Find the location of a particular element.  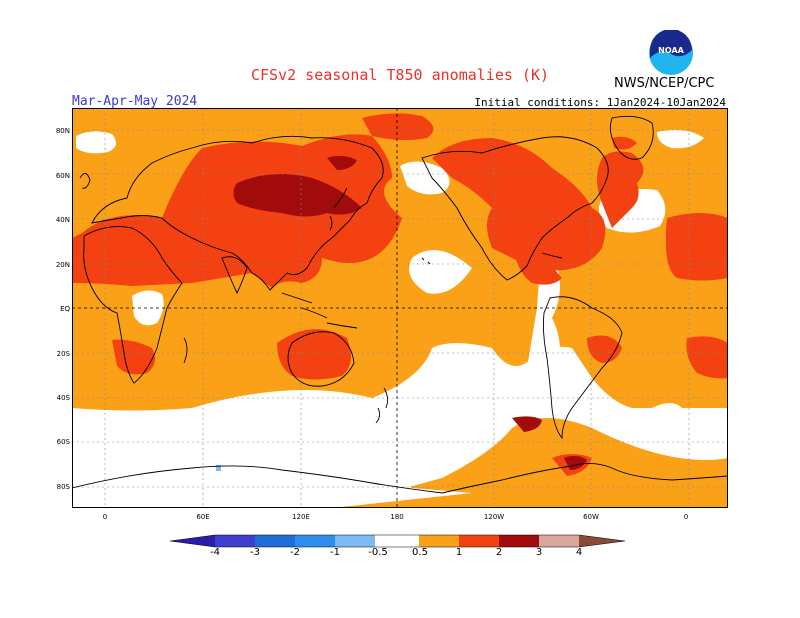

lat-label-60s: 60S is located at coordinates (63, 442).